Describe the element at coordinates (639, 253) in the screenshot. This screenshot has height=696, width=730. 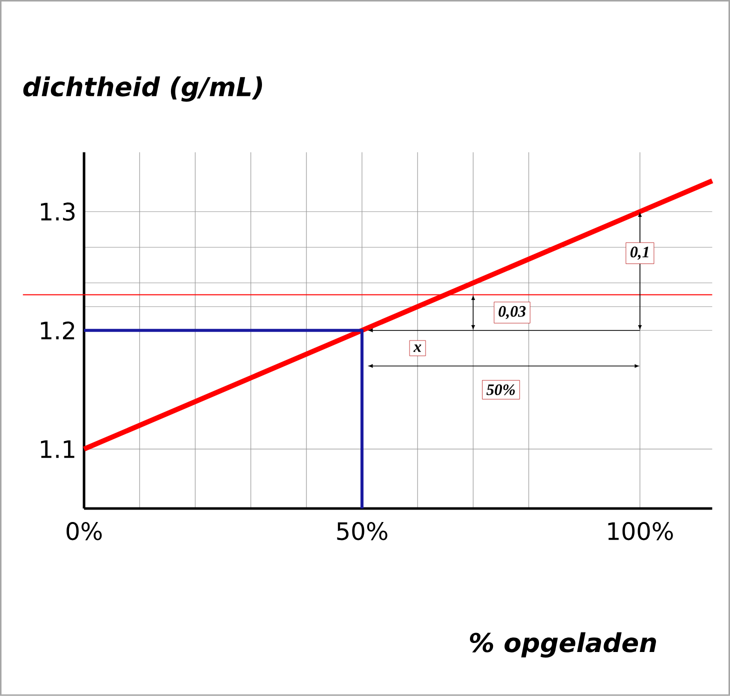
I see `annotation: 0,1` at that location.